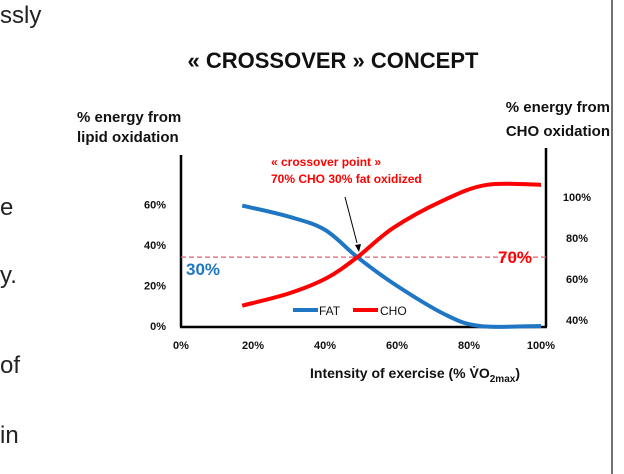 The width and height of the screenshot is (624, 474). Describe the element at coordinates (397, 346) in the screenshot. I see `x-tick-label: 60%` at that location.